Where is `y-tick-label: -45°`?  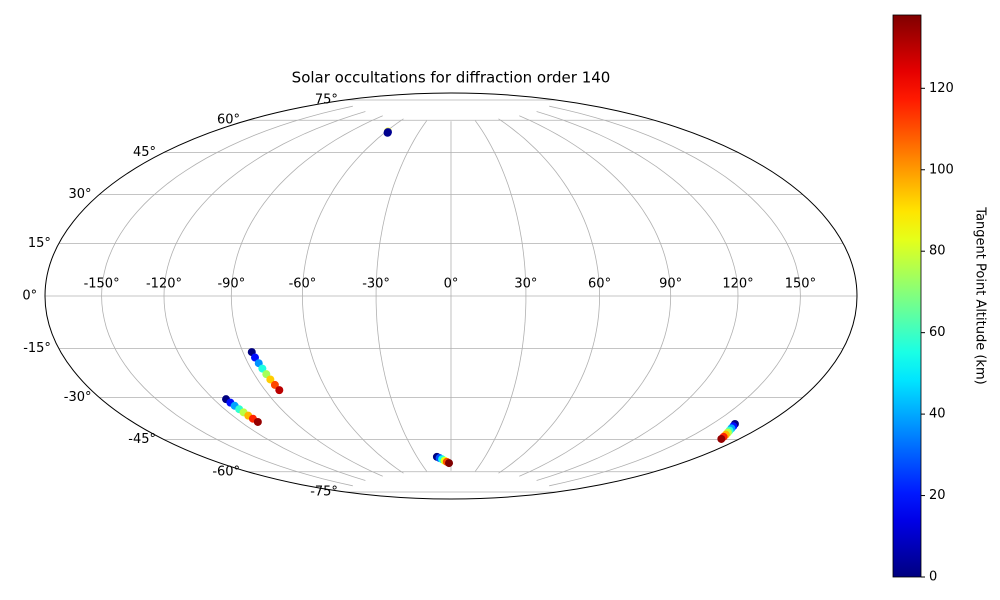
y-tick-label: -45° is located at coordinates (142, 439).